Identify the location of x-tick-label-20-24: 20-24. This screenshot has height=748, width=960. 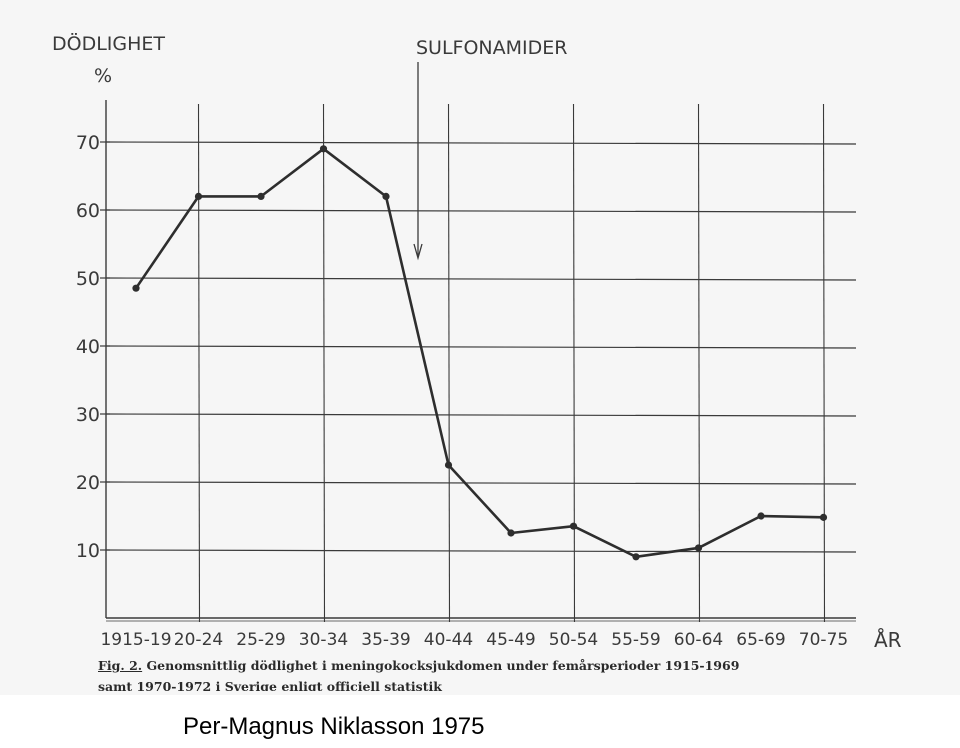
(198, 640).